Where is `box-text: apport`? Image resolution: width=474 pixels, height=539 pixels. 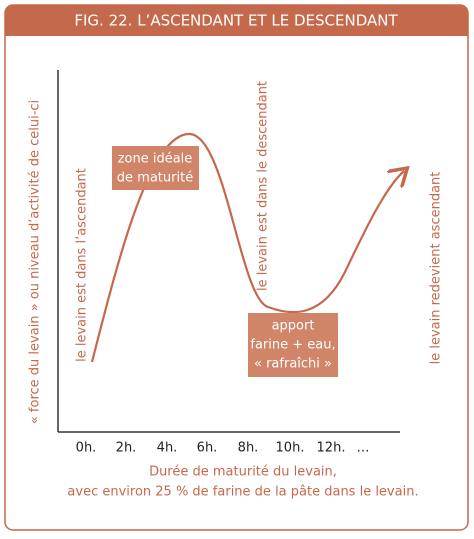
box-text: apport is located at coordinates (293, 326).